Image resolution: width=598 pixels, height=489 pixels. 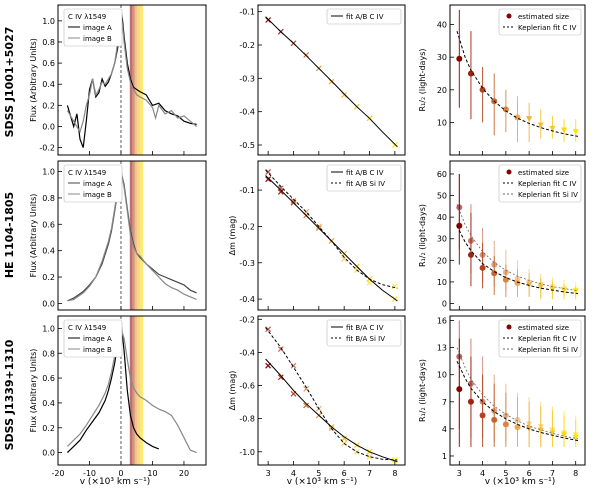 I want to click on y-tick-label: -1.0, so click(x=247, y=452).